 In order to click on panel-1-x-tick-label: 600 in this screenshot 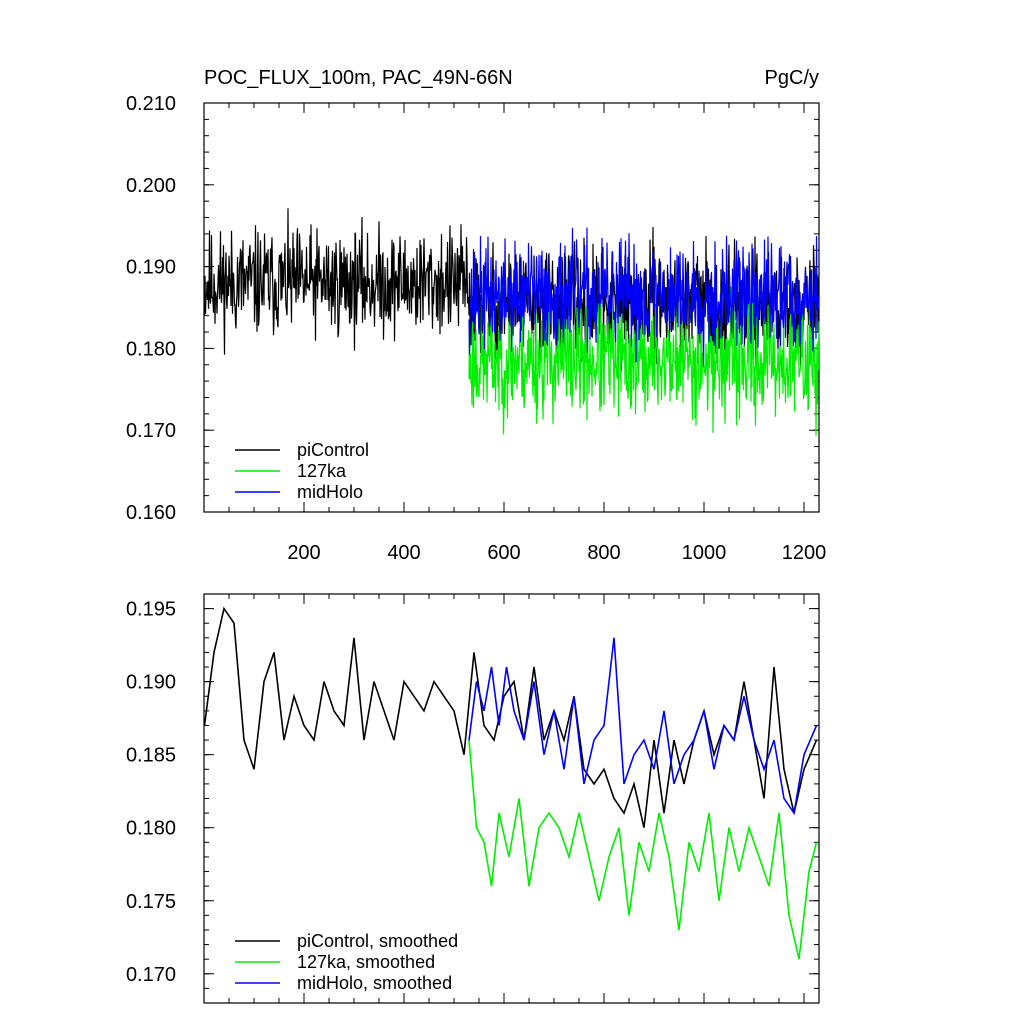, I will do `click(503, 553)`.